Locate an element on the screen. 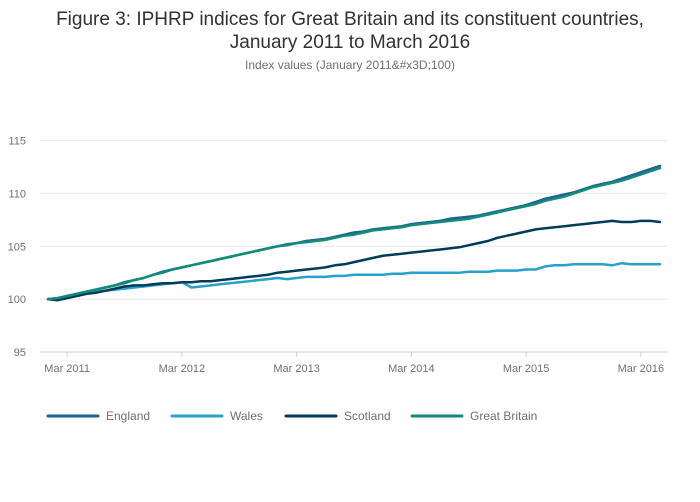  y-tick-label: 105 is located at coordinates (17, 247).